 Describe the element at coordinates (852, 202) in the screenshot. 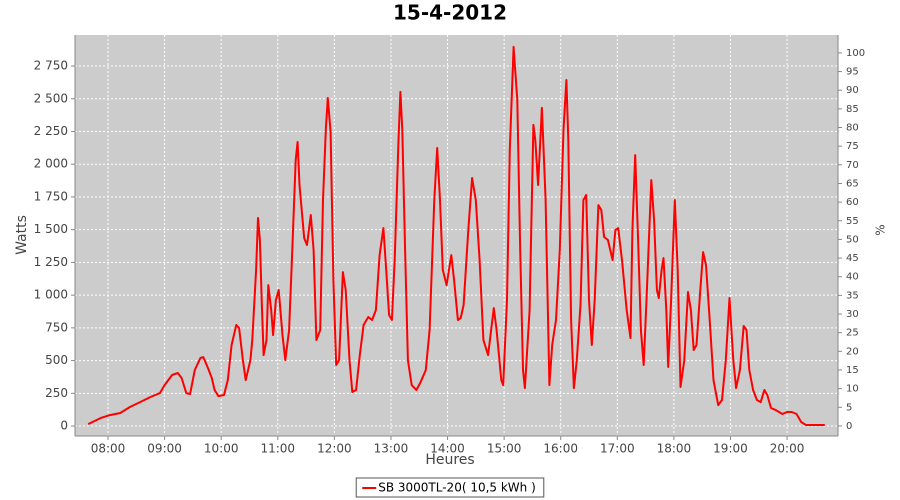

I see `y2-tick-label: 60` at that location.